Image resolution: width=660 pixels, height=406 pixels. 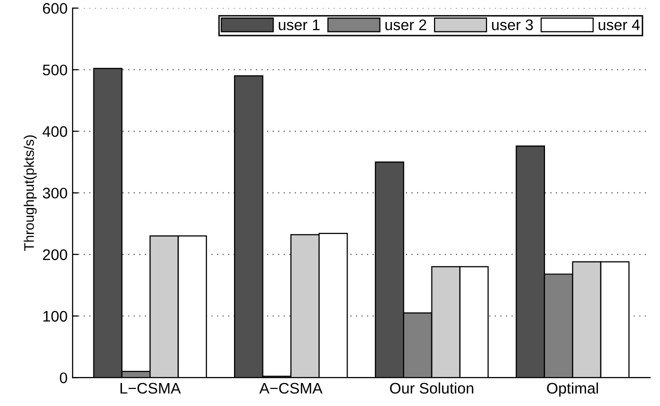 What do you see at coordinates (619, 25) in the screenshot?
I see `legend-label: user 4` at bounding box center [619, 25].